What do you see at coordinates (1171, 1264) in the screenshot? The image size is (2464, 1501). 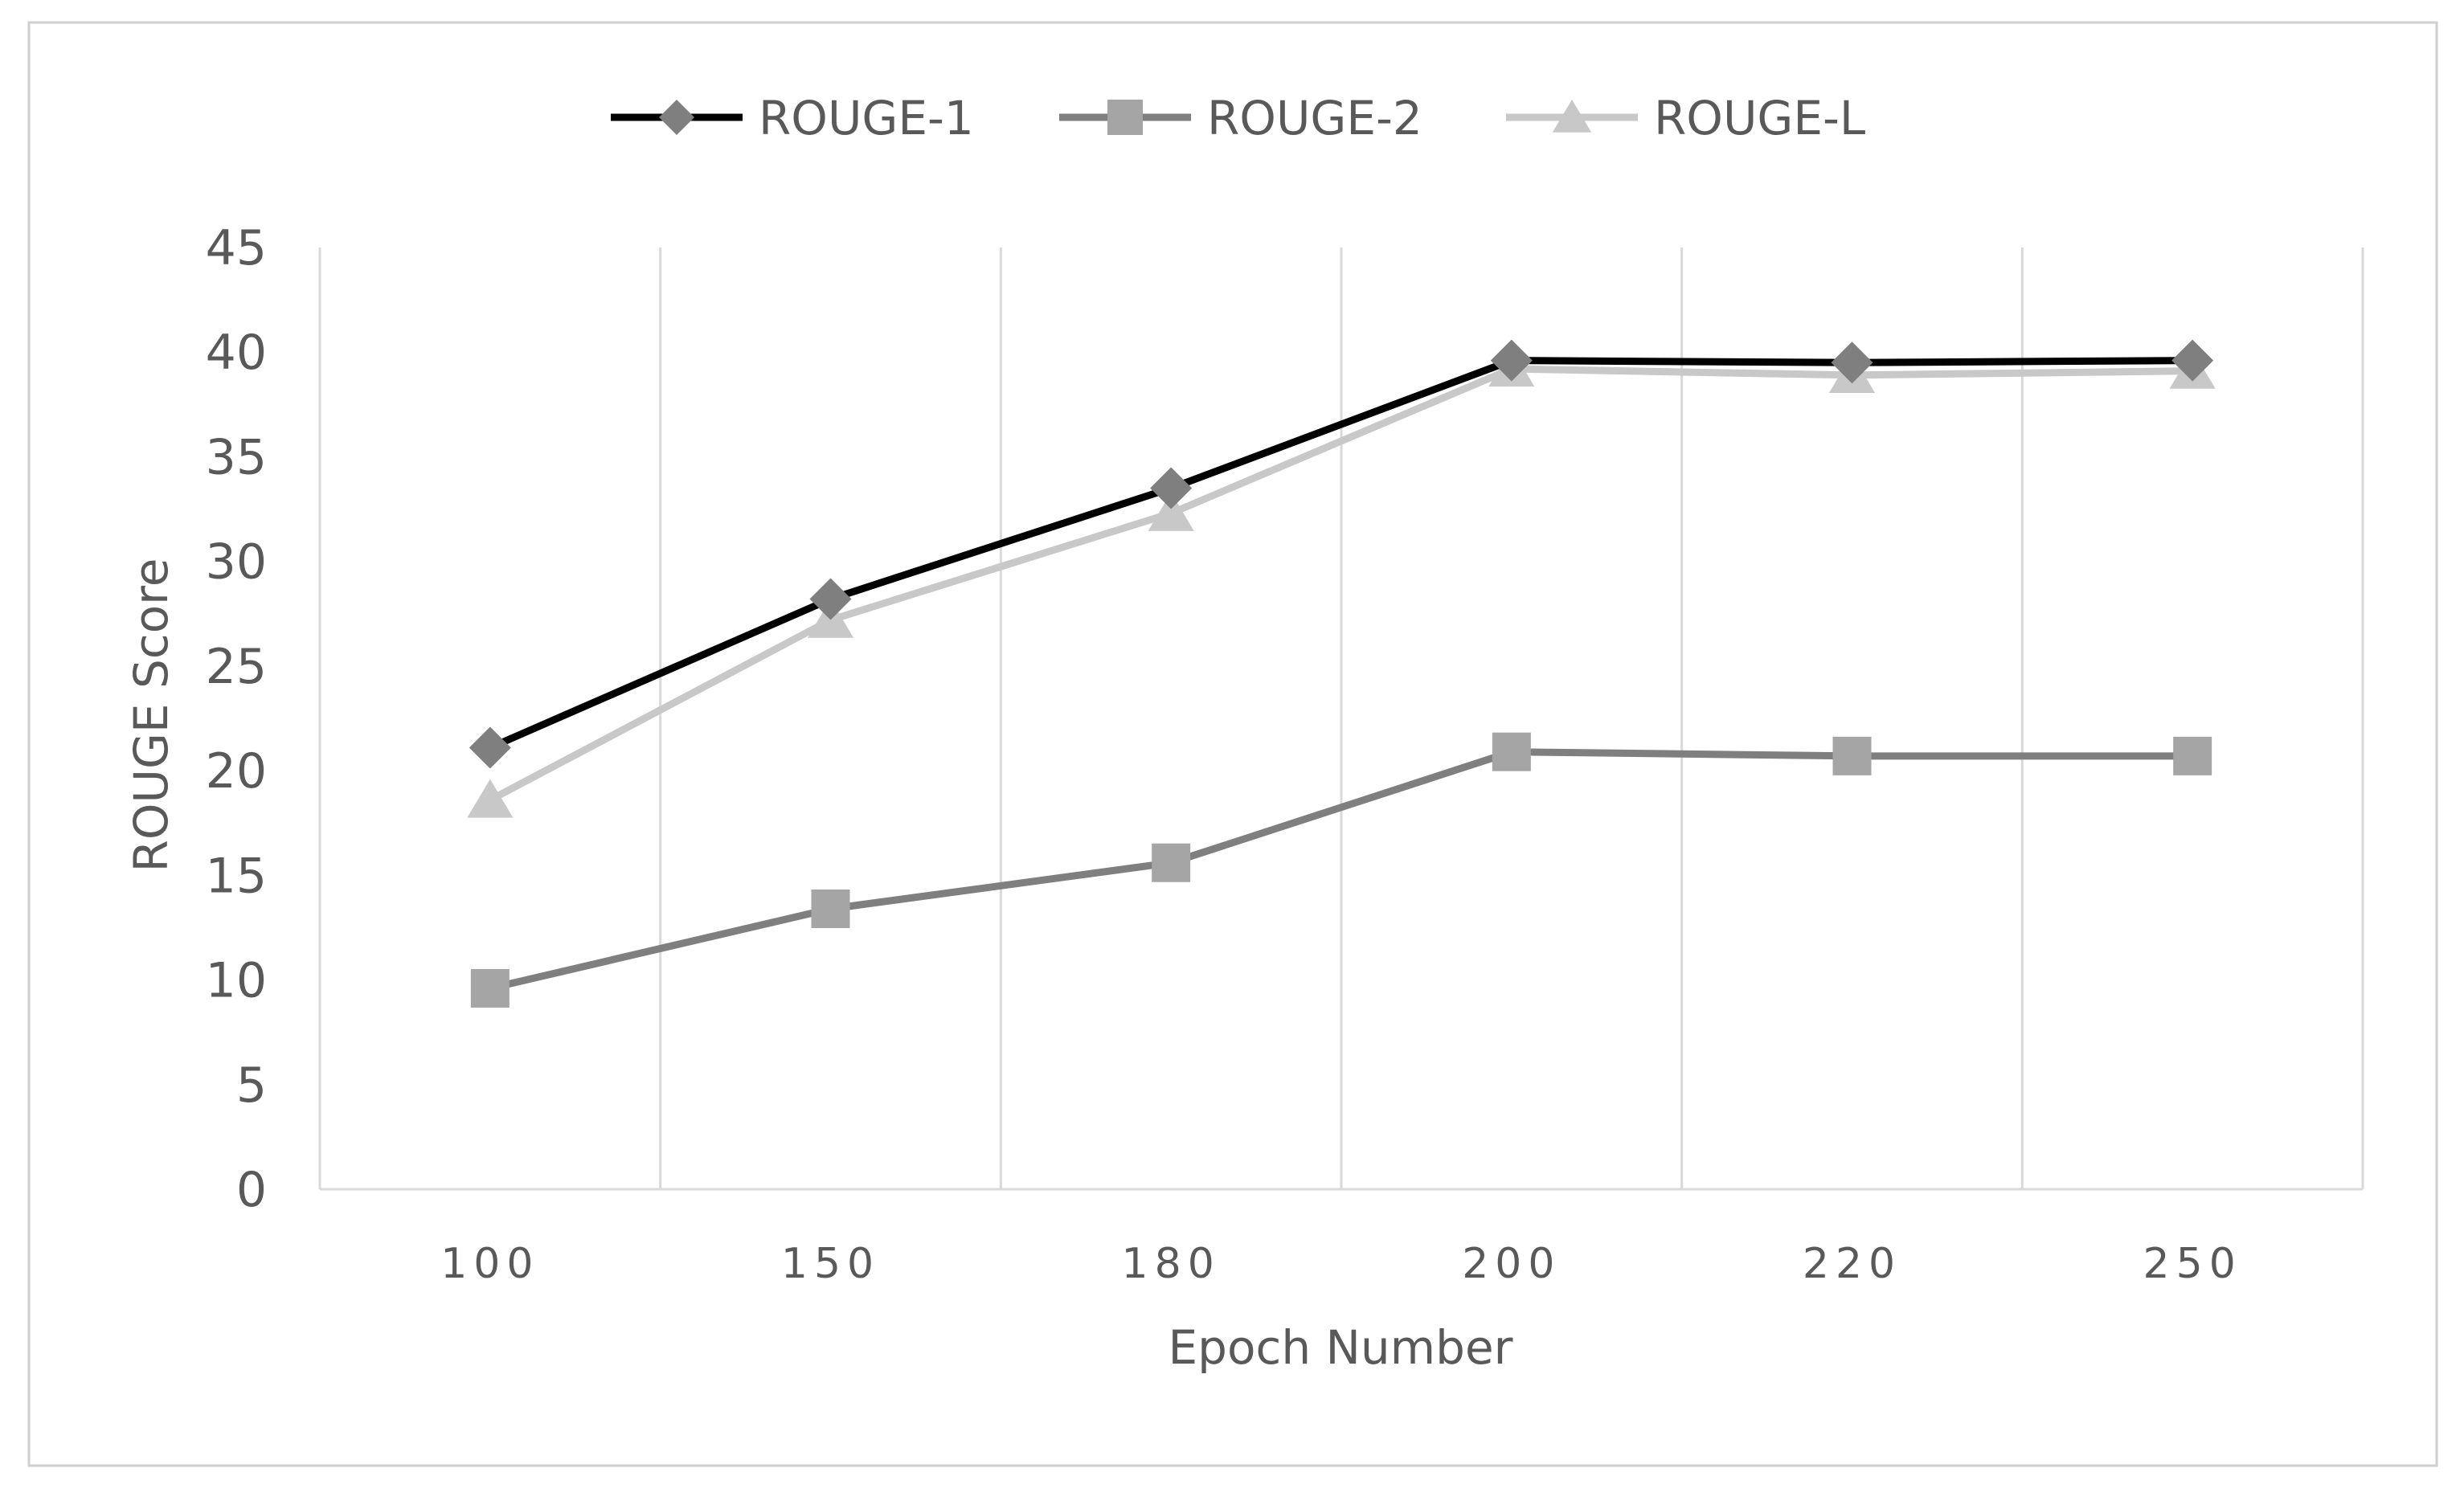 I see `x-tick-label: 180` at bounding box center [1171, 1264].